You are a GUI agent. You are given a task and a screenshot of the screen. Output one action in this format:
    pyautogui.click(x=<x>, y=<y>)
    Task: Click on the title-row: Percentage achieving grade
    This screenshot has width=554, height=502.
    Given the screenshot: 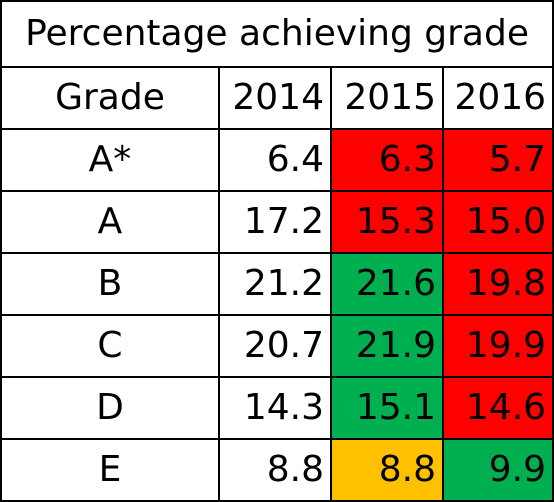 What is the action you would take?
    pyautogui.click(x=277, y=34)
    